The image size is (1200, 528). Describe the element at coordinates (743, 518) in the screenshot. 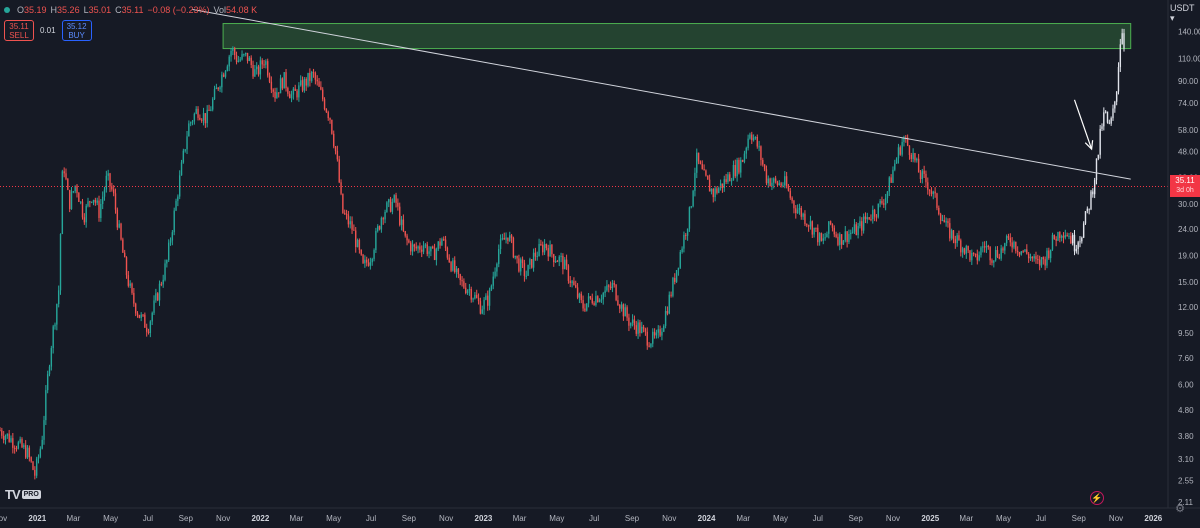

I see `time-tick-label: Mar` at that location.